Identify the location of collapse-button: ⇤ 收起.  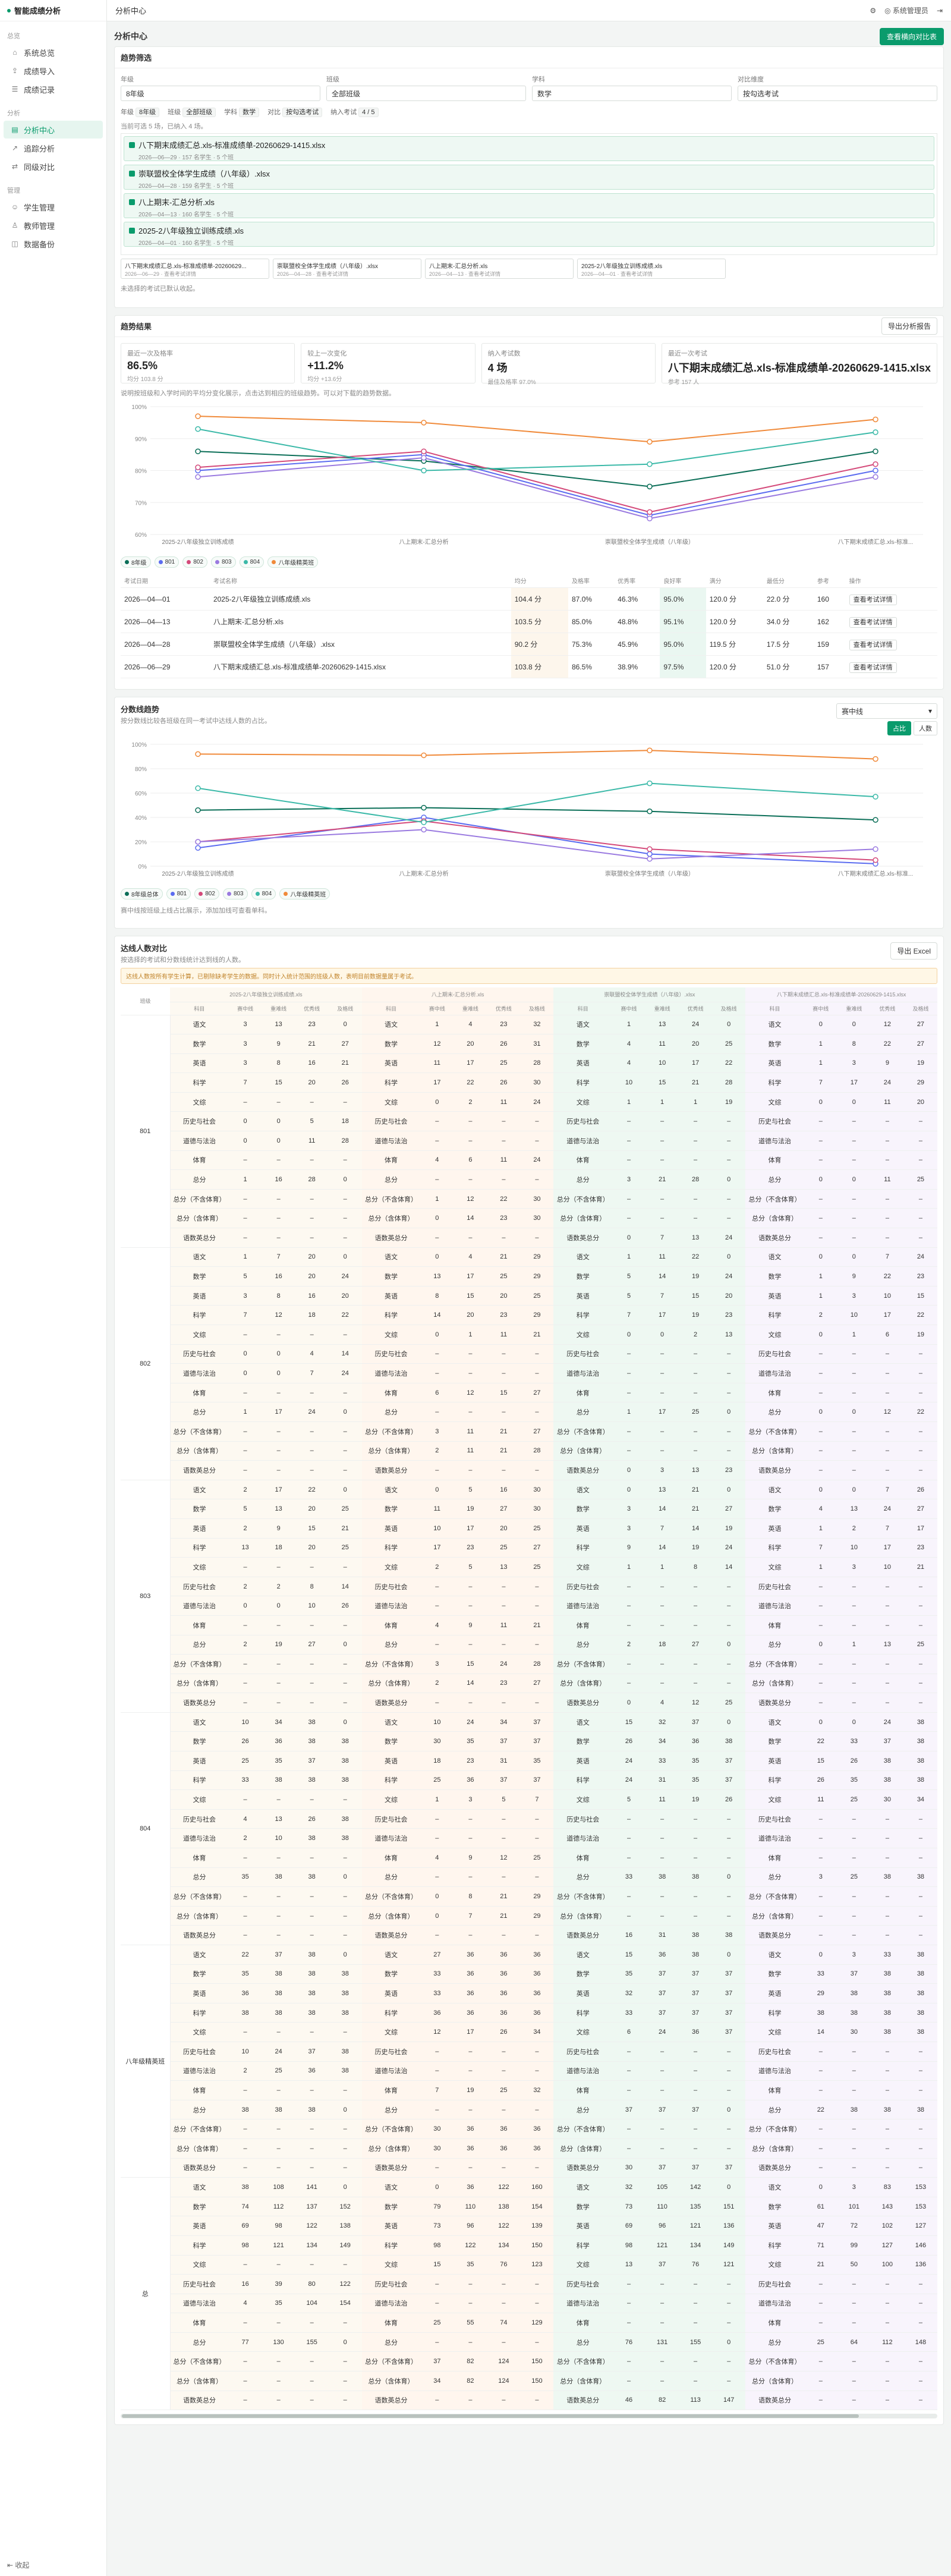
(18, 2565).